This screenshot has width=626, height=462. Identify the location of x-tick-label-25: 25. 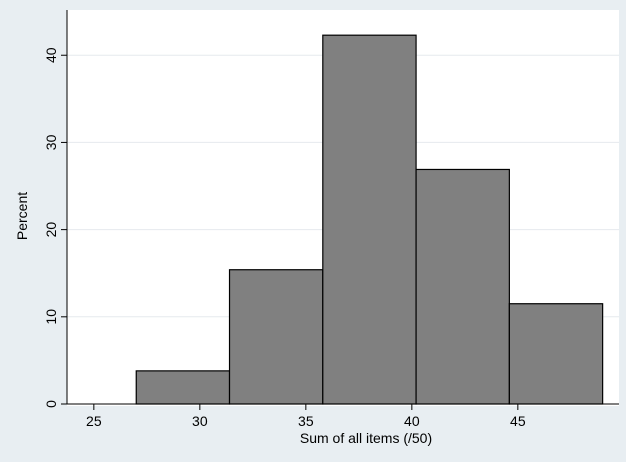
(94, 421).